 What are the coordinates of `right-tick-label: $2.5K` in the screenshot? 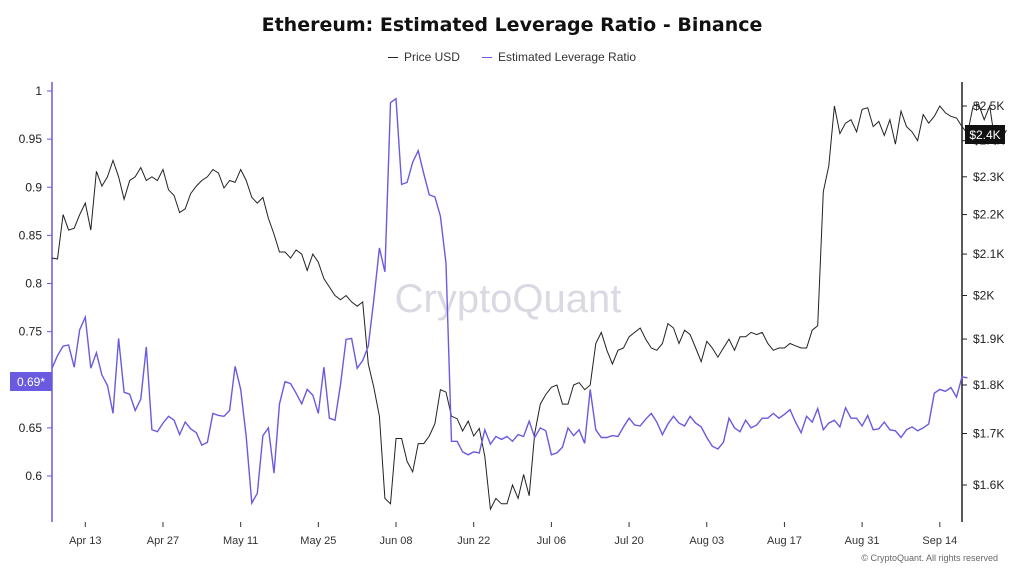 It's located at (988, 106).